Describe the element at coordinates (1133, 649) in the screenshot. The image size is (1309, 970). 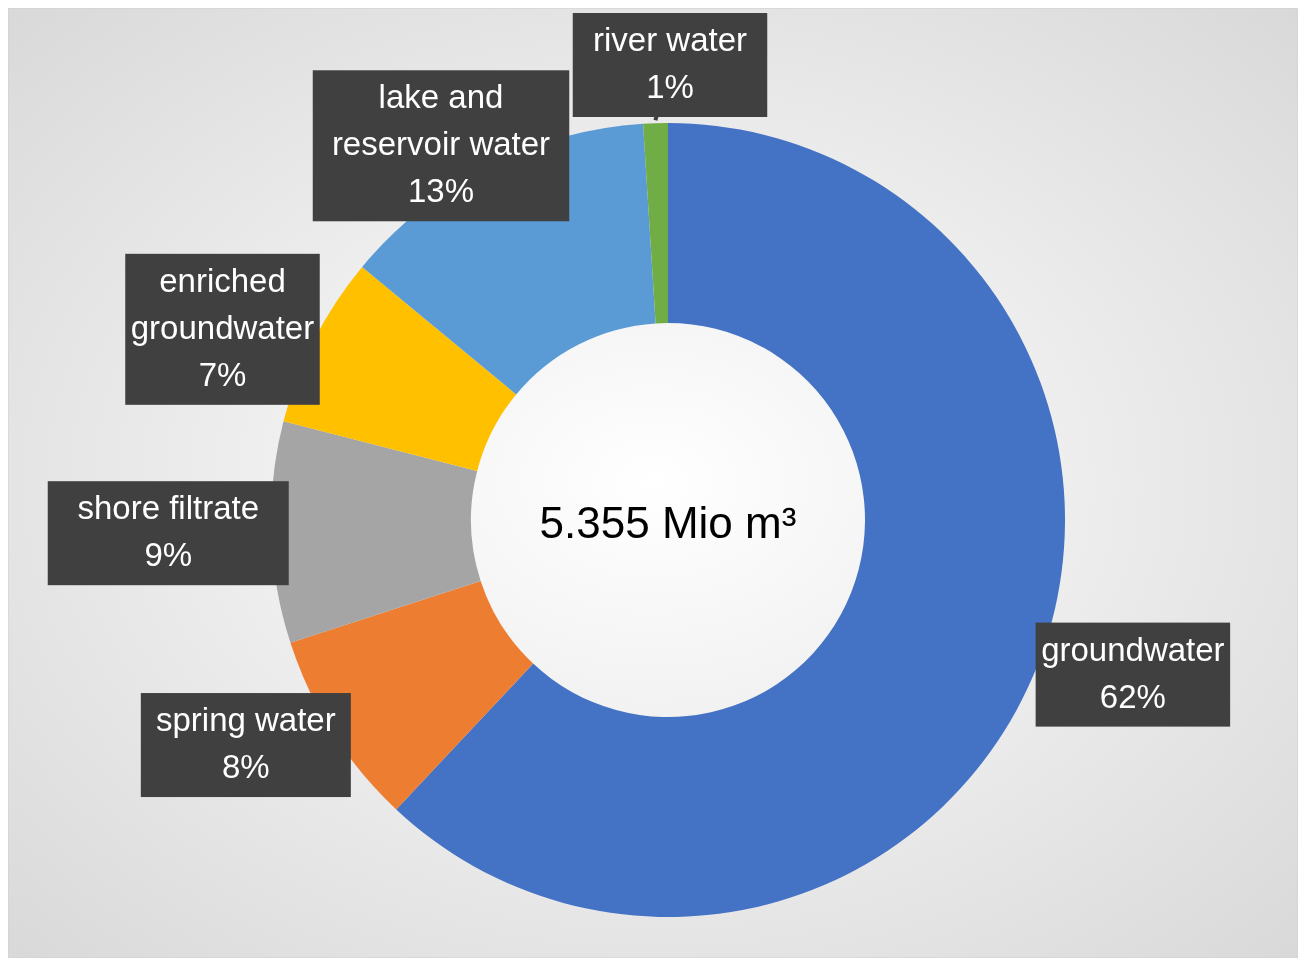
I see `slice-label: groundwater` at that location.